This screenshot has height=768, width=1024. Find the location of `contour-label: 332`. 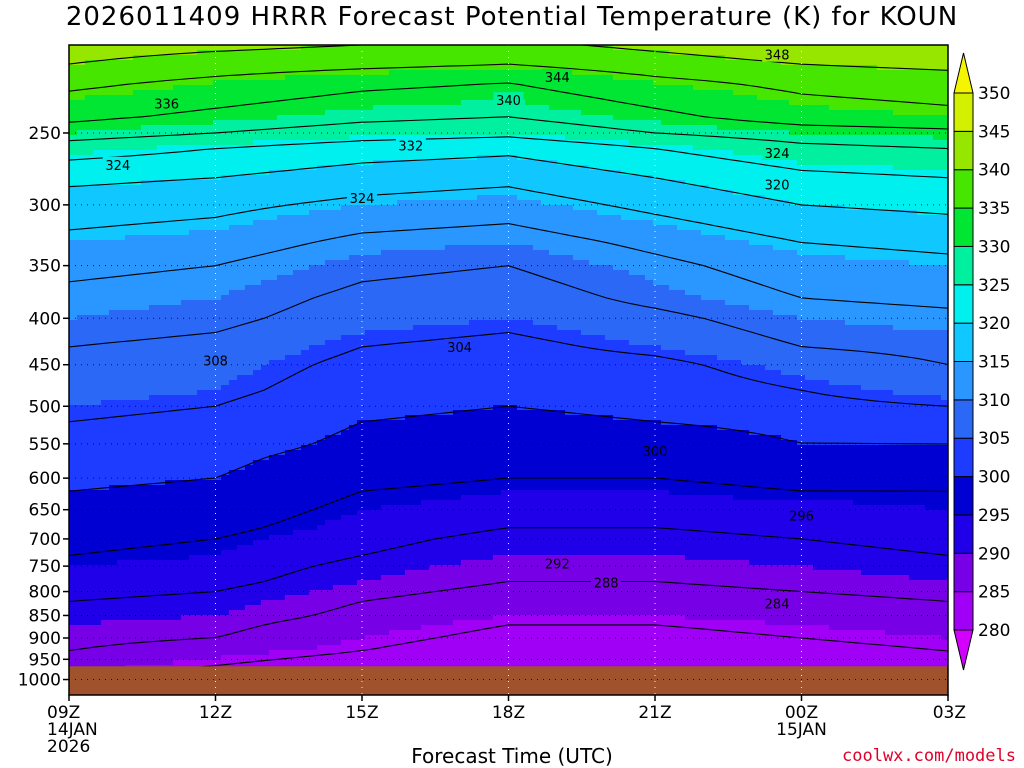

contour-label: 332 is located at coordinates (410, 146).